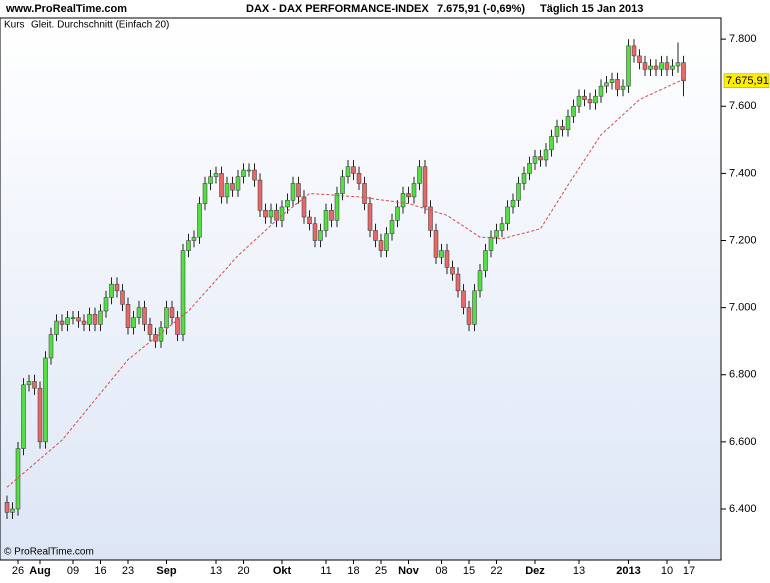 This screenshot has height=583, width=770. What do you see at coordinates (14, 25) in the screenshot?
I see `legend-price: Kurs` at bounding box center [14, 25].